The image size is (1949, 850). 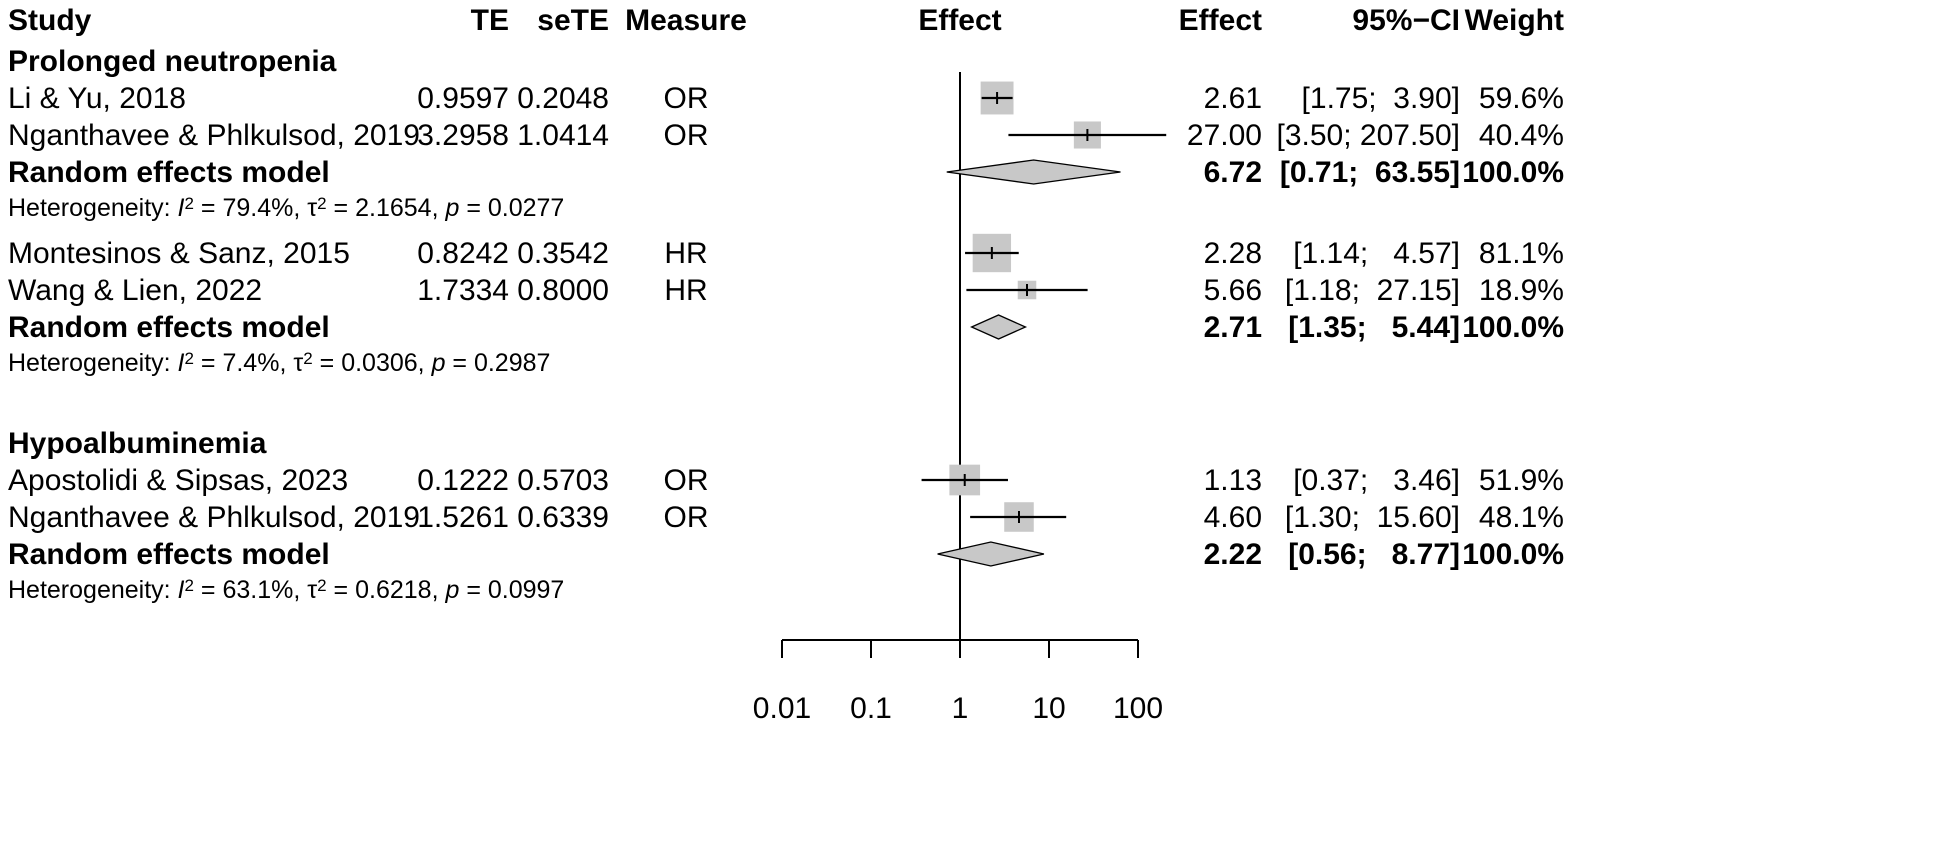 I want to click on study-label: Li & Yu, 2018, so click(x=97, y=98).